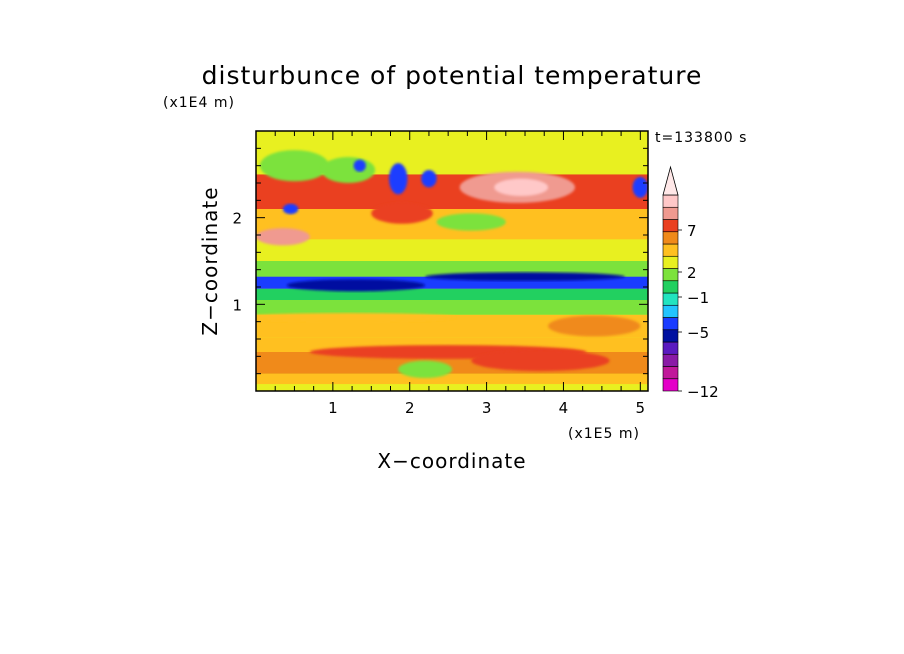 The image size is (904, 654). I want to click on time-label: t=133800 s, so click(701, 138).